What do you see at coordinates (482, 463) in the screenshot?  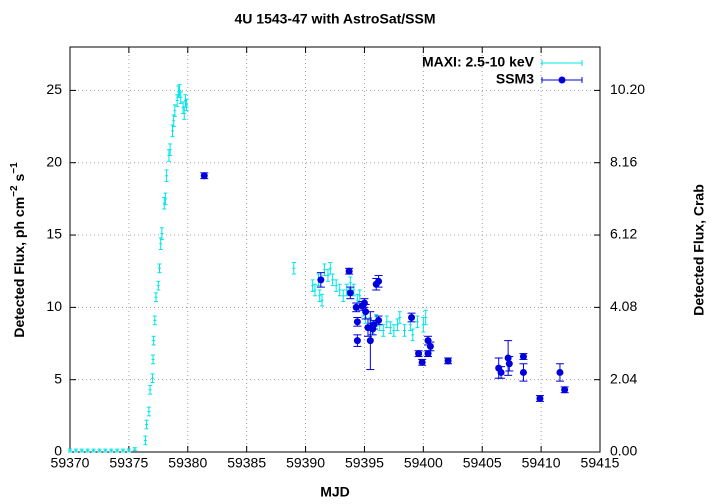 I see `x-tick-label: 59405` at bounding box center [482, 463].